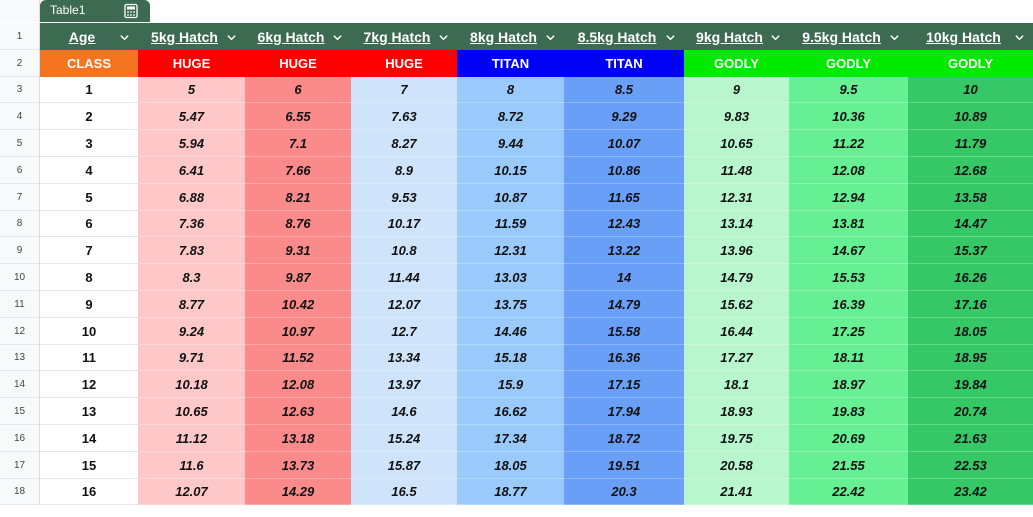  What do you see at coordinates (624, 170) in the screenshot?
I see `data-cell: 10.86` at bounding box center [624, 170].